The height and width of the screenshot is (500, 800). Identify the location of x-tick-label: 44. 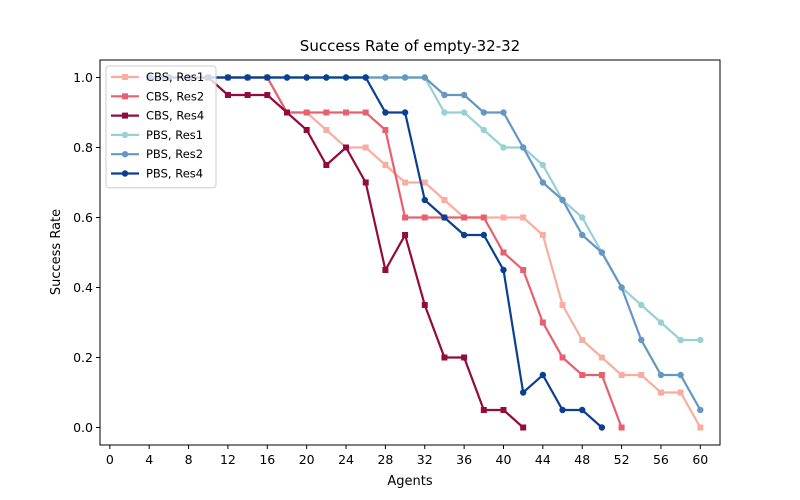
(543, 459).